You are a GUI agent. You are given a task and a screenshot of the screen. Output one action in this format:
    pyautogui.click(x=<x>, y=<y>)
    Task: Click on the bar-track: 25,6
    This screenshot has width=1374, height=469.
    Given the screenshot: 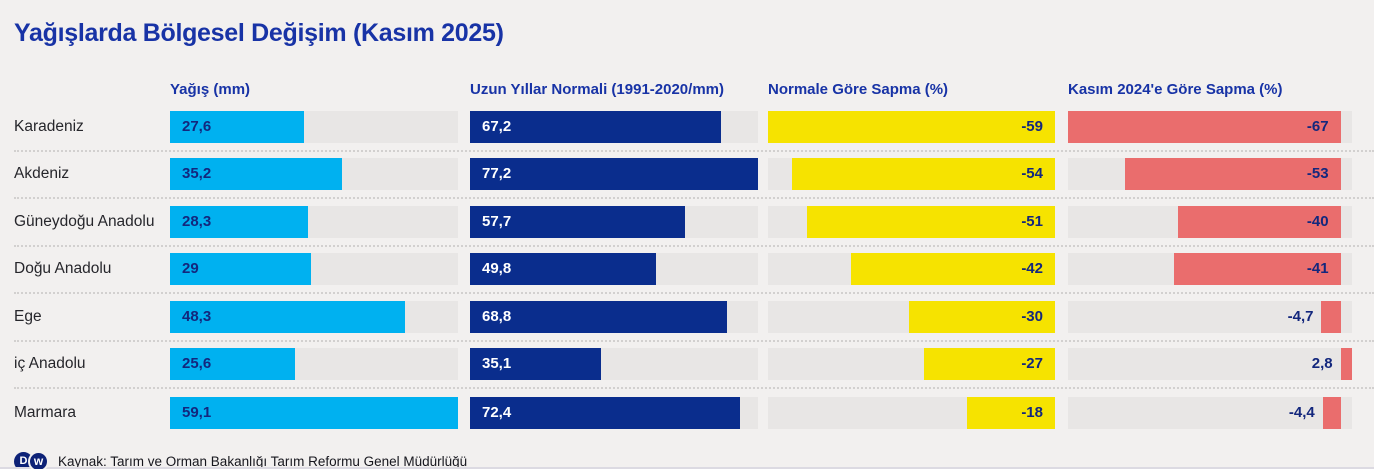 What is the action you would take?
    pyautogui.click(x=314, y=364)
    